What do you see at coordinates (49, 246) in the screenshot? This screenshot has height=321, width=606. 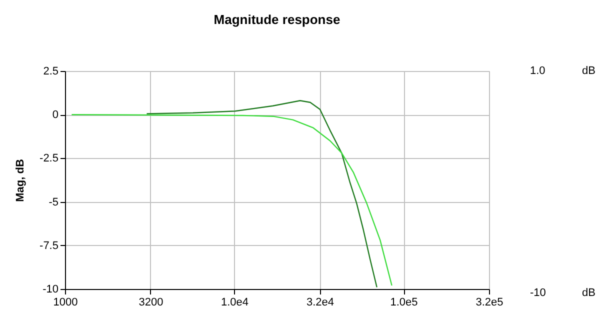 I see `y-tick-label: -7.5` at bounding box center [49, 246].